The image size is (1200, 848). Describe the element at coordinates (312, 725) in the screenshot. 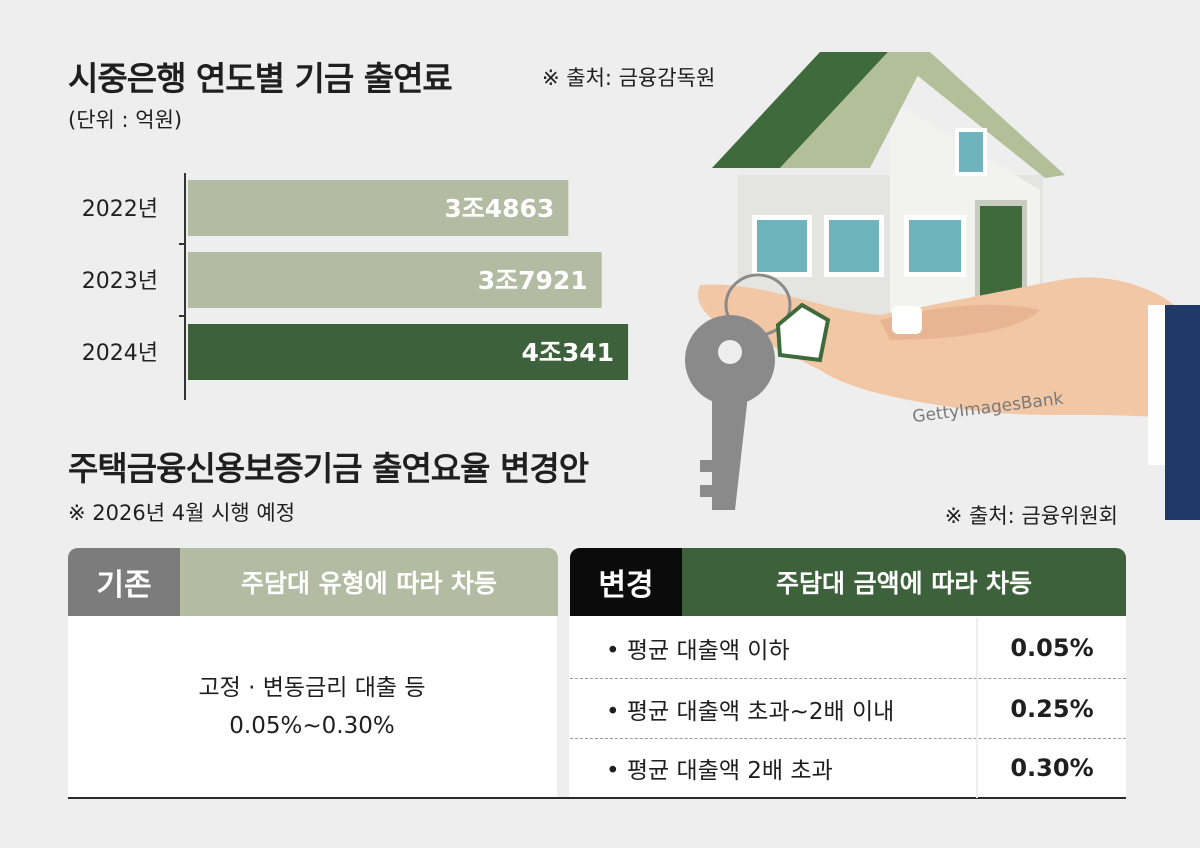

I see `old-rate-line2: 0.05%~0.30%` at that location.